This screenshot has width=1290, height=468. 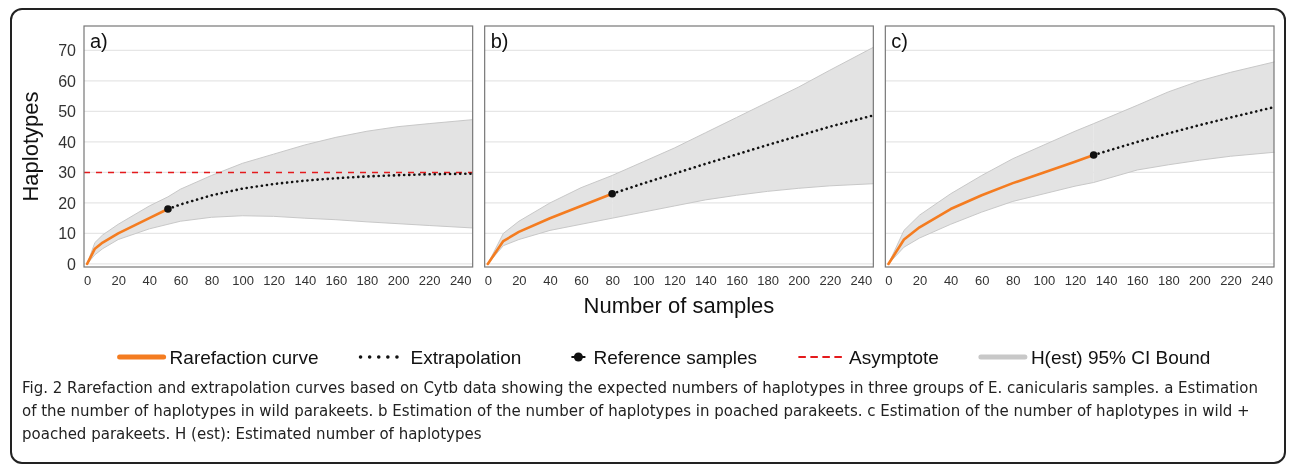 I want to click on caption: Fig. 2 Rarefaction and extrapolation curves based on Cytb data showing the expected numbers of haplotypes in three groups of E. canicularis samples. a Estimation of the number of haplotypes in wild parakeets. b Estimation of the number of haplotypes in poached parakeets. c Estimation of the number of haplotypes in wild + poached parakeets. H (est): Estimated number of haplotypes, so click(x=640, y=411).